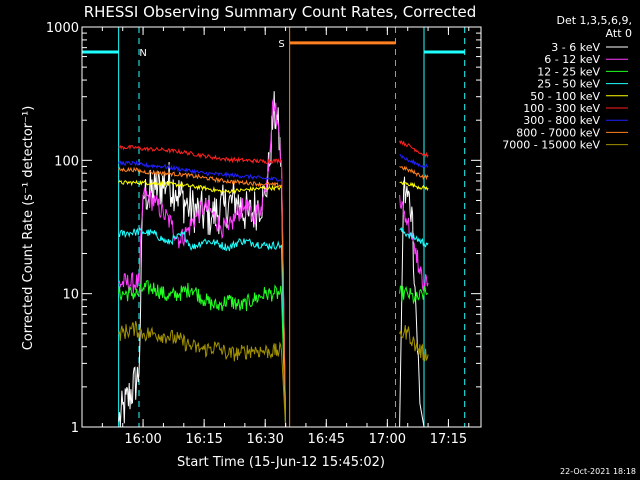 This screenshot has width=640, height=480. I want to click on saa-marker-label: S, so click(281, 44).